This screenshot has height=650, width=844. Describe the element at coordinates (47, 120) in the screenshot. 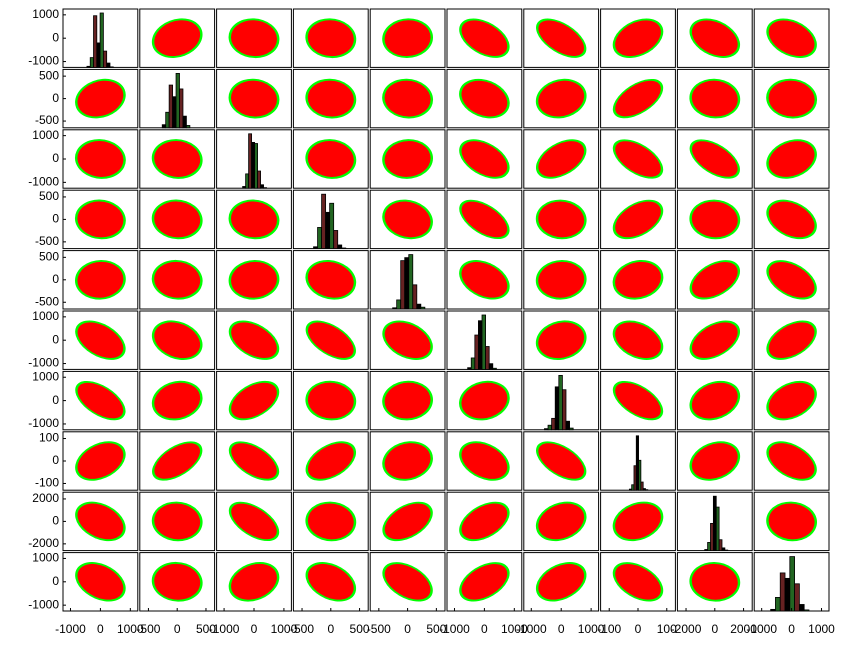

I see `y-tick-label: -500` at that location.